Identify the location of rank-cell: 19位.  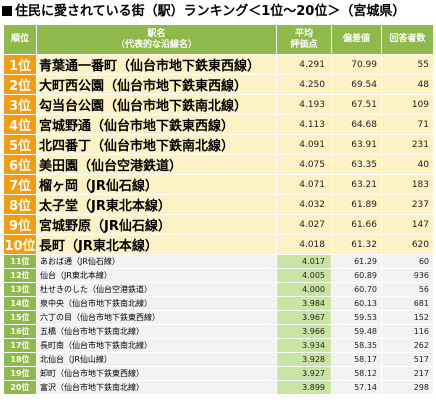
(20, 373).